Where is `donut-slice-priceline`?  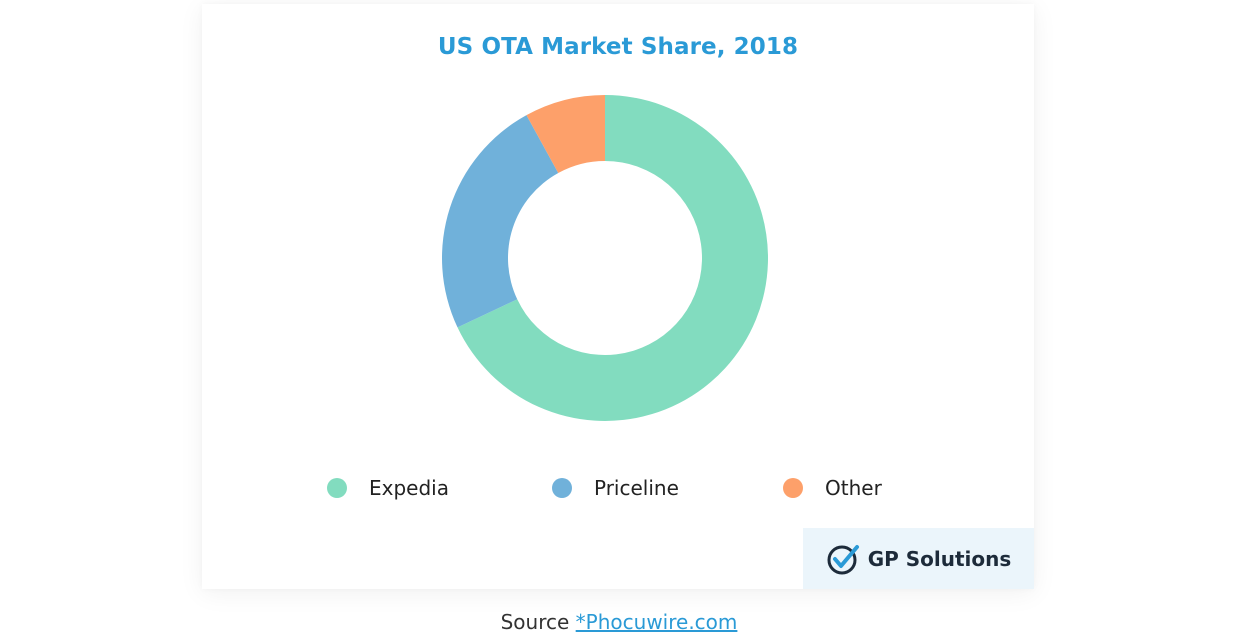
donut-slice-priceline is located at coordinates (500, 221).